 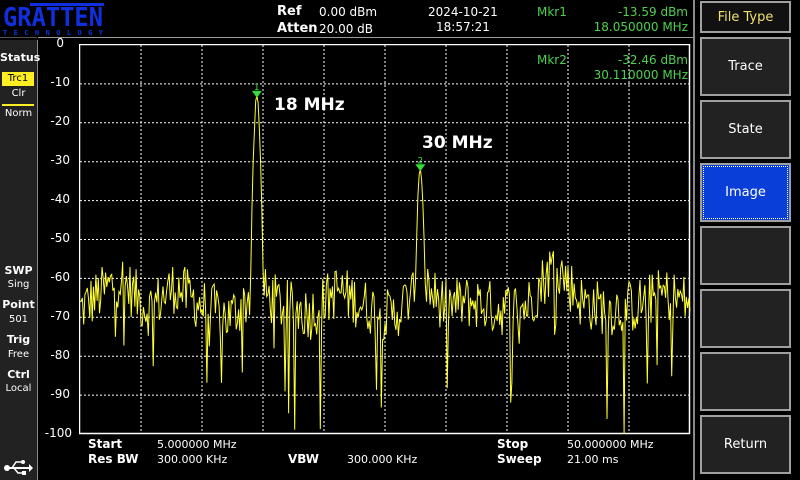 I want to click on sweep-value: Sing, so click(x=18, y=284).